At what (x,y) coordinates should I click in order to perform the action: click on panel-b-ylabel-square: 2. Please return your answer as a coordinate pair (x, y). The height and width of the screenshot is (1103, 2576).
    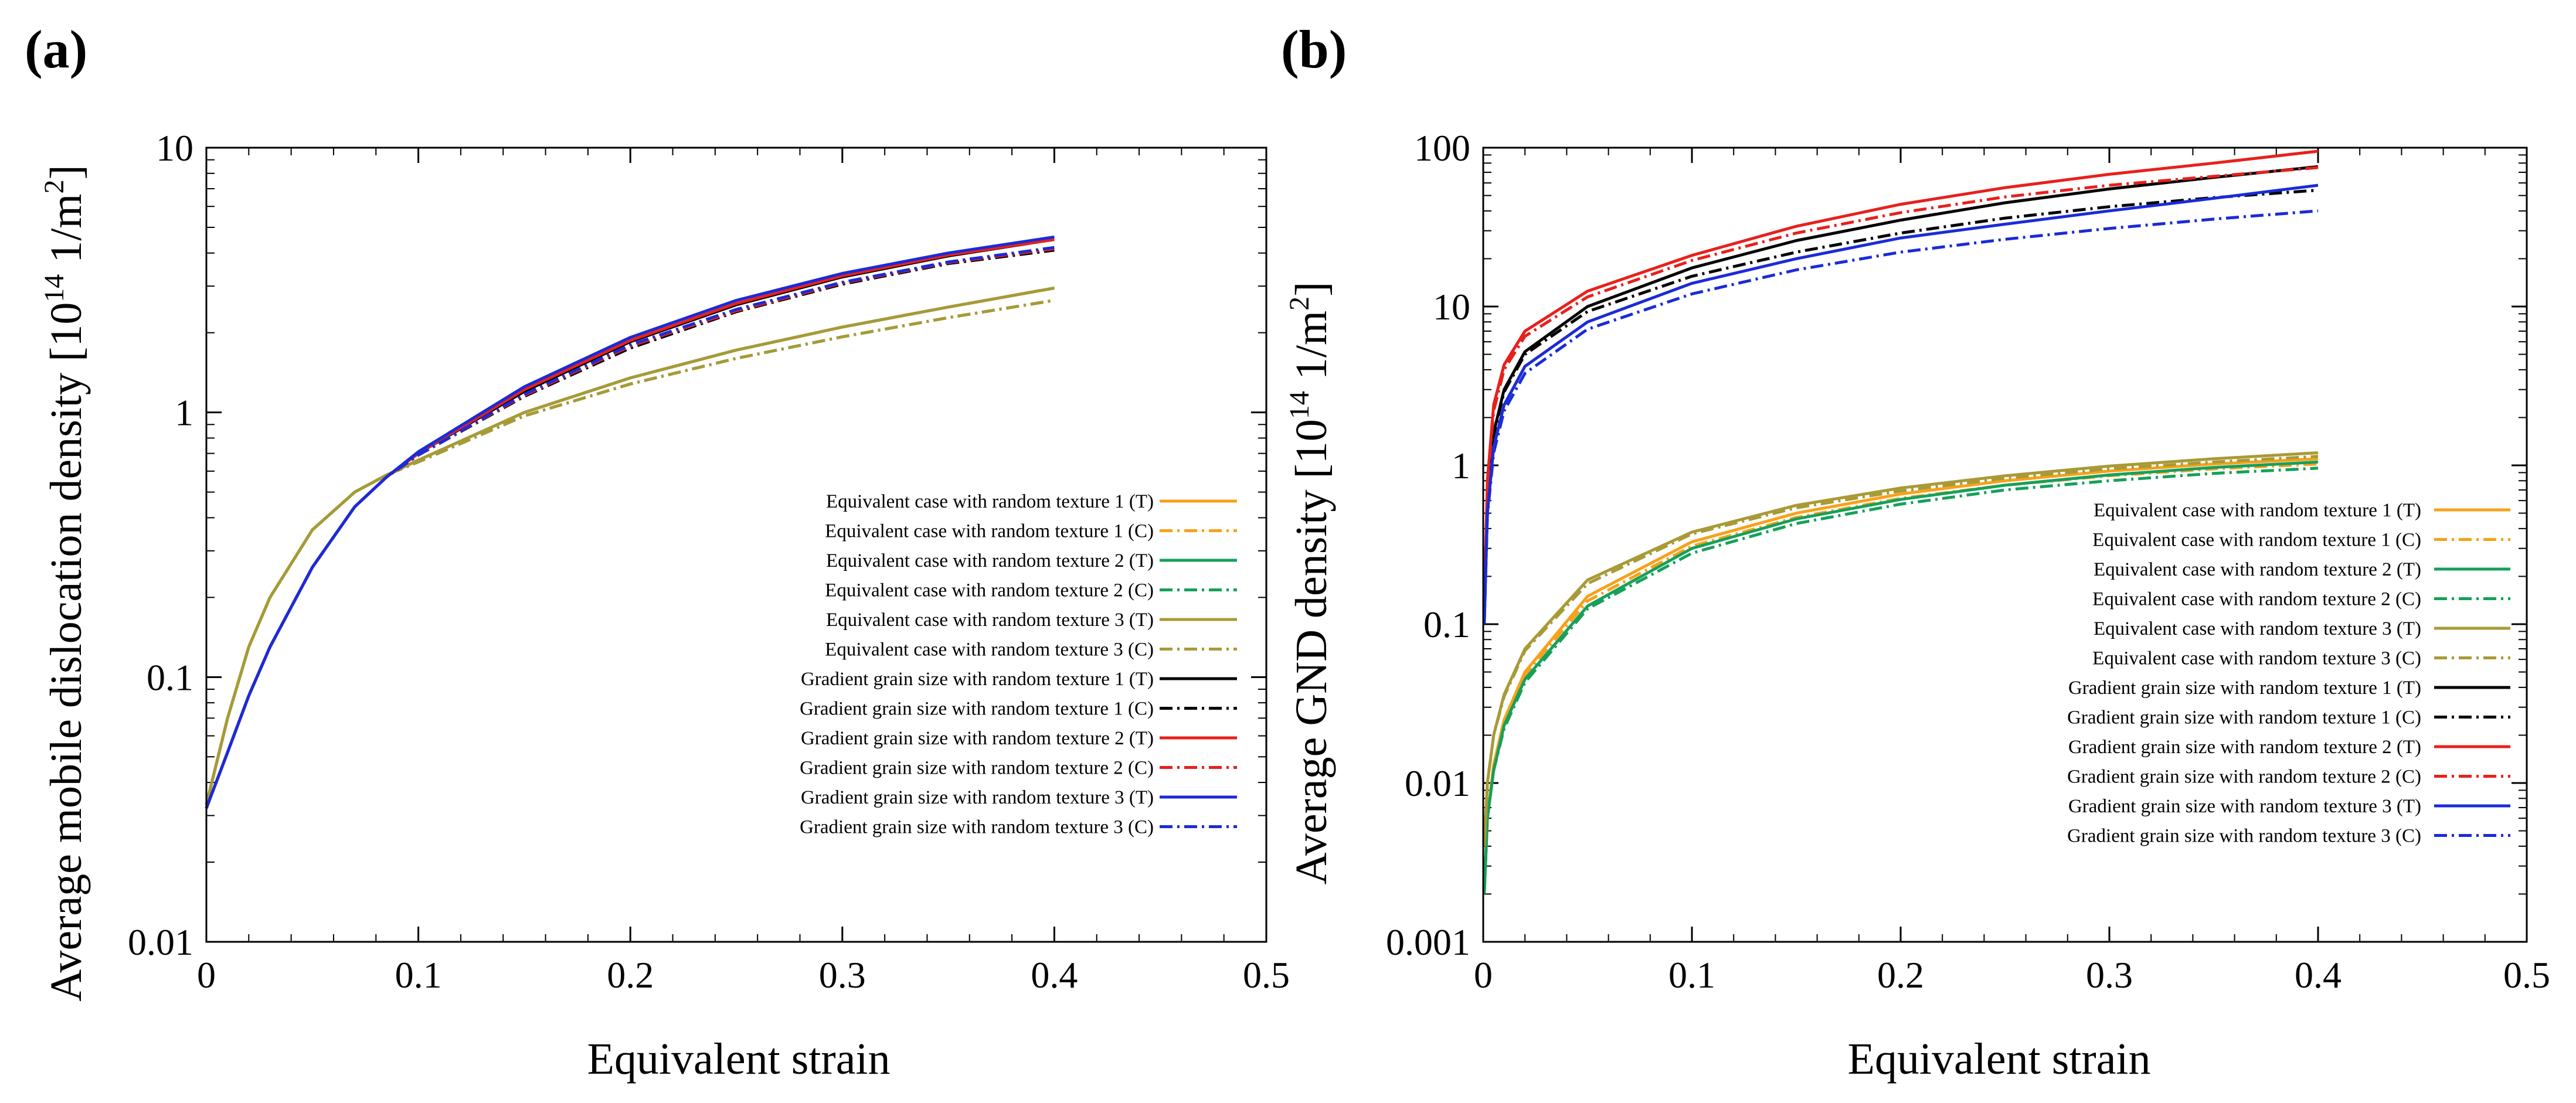
    Looking at the image, I should click on (1300, 304).